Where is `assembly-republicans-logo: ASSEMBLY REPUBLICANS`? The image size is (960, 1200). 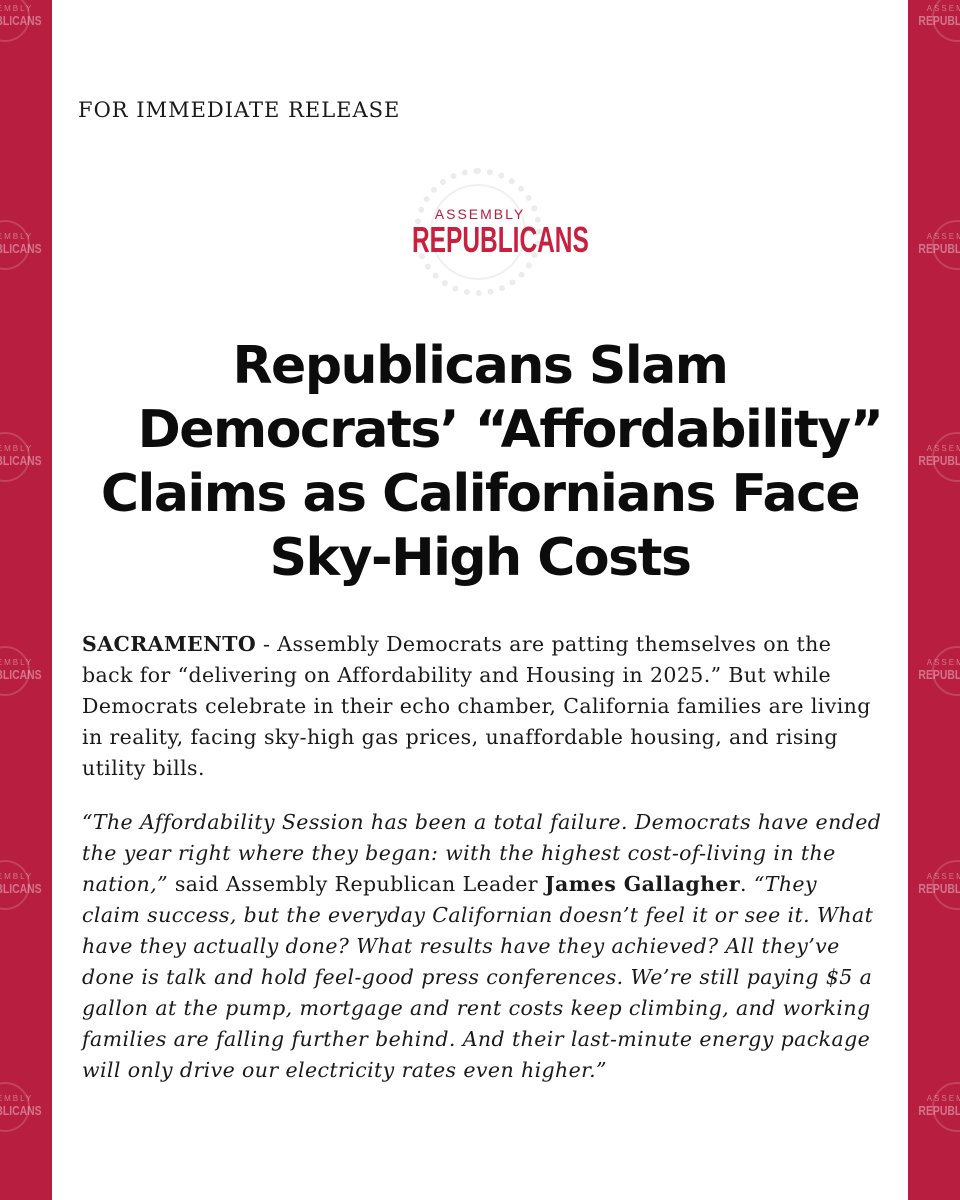
assembly-republicans-logo: ASSEMBLY REPUBLICANS is located at coordinates (494, 234).